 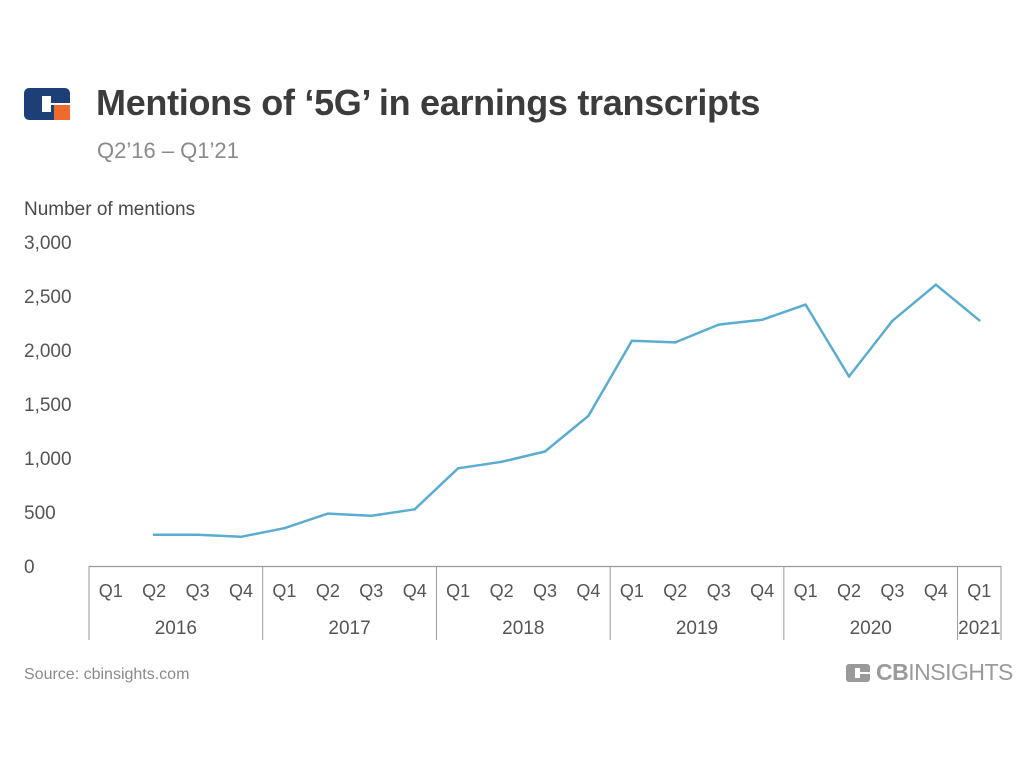 I want to click on y-tick-label: 2,500, so click(x=48, y=297).